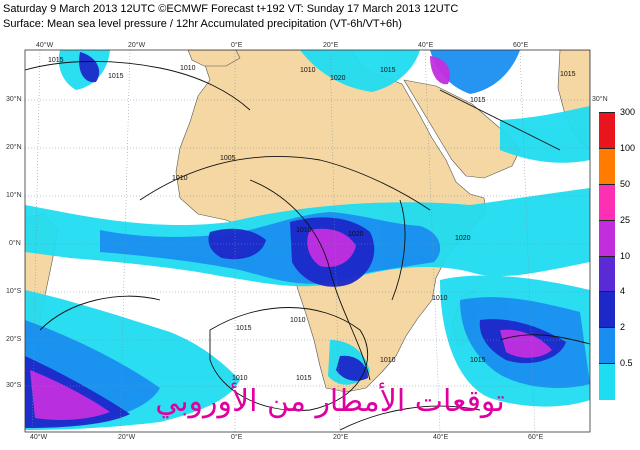 The height and width of the screenshot is (450, 640). Describe the element at coordinates (14, 147) in the screenshot. I see `lat-tick: 20°N` at that location.